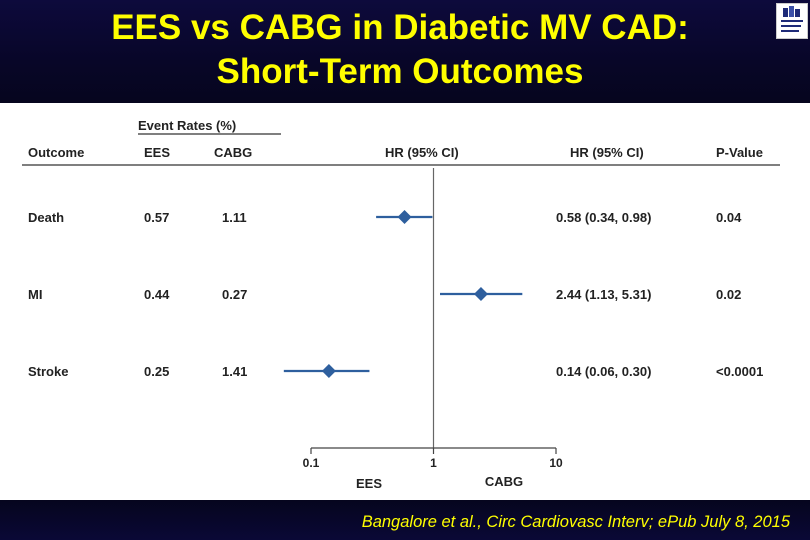  Describe the element at coordinates (233, 152) in the screenshot. I see `col-header-cabg: CABG` at that location.